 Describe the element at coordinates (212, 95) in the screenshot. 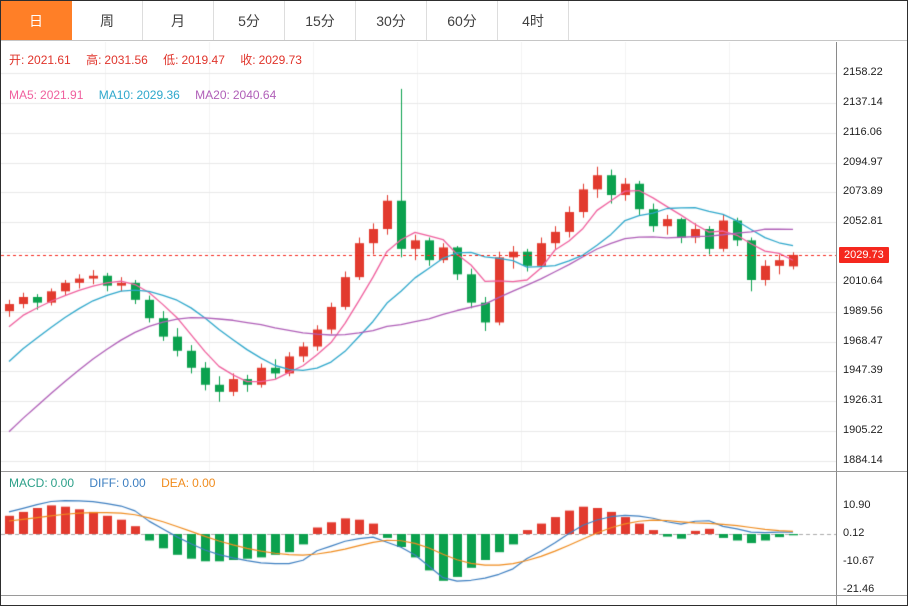

I see `ma20-label: MA20:` at that location.